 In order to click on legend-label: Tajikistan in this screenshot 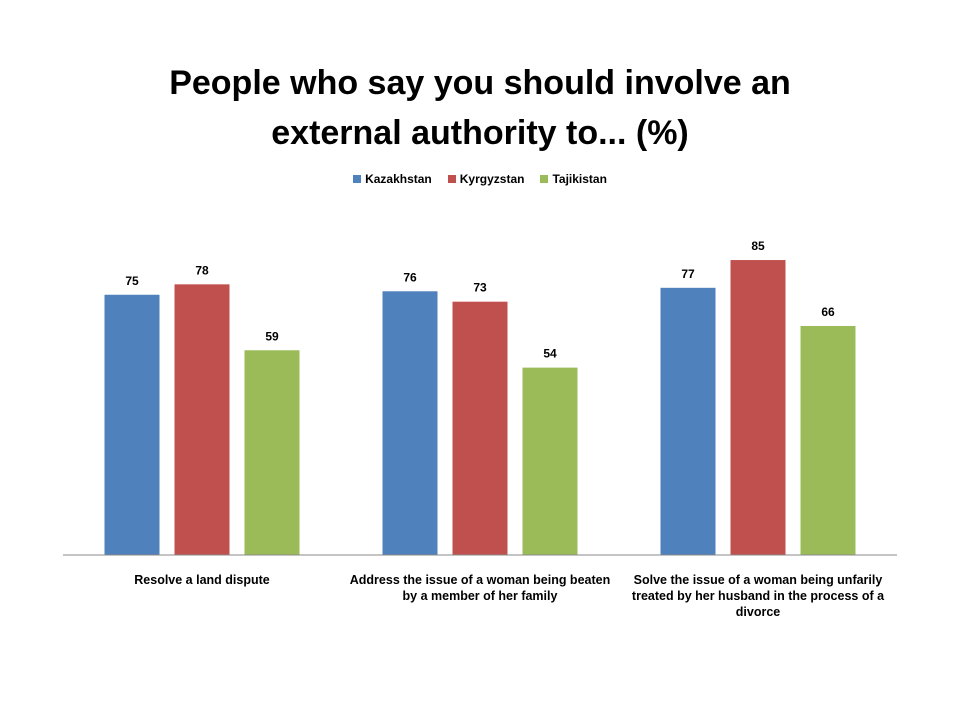, I will do `click(579, 179)`.